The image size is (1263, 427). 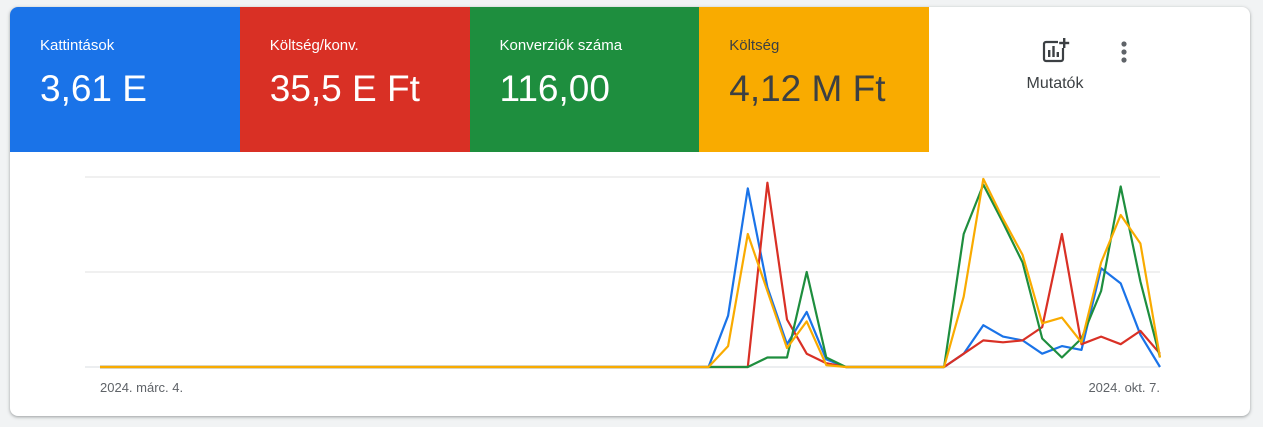 What do you see at coordinates (93, 88) in the screenshot?
I see `metric-value: 3,61 E` at bounding box center [93, 88].